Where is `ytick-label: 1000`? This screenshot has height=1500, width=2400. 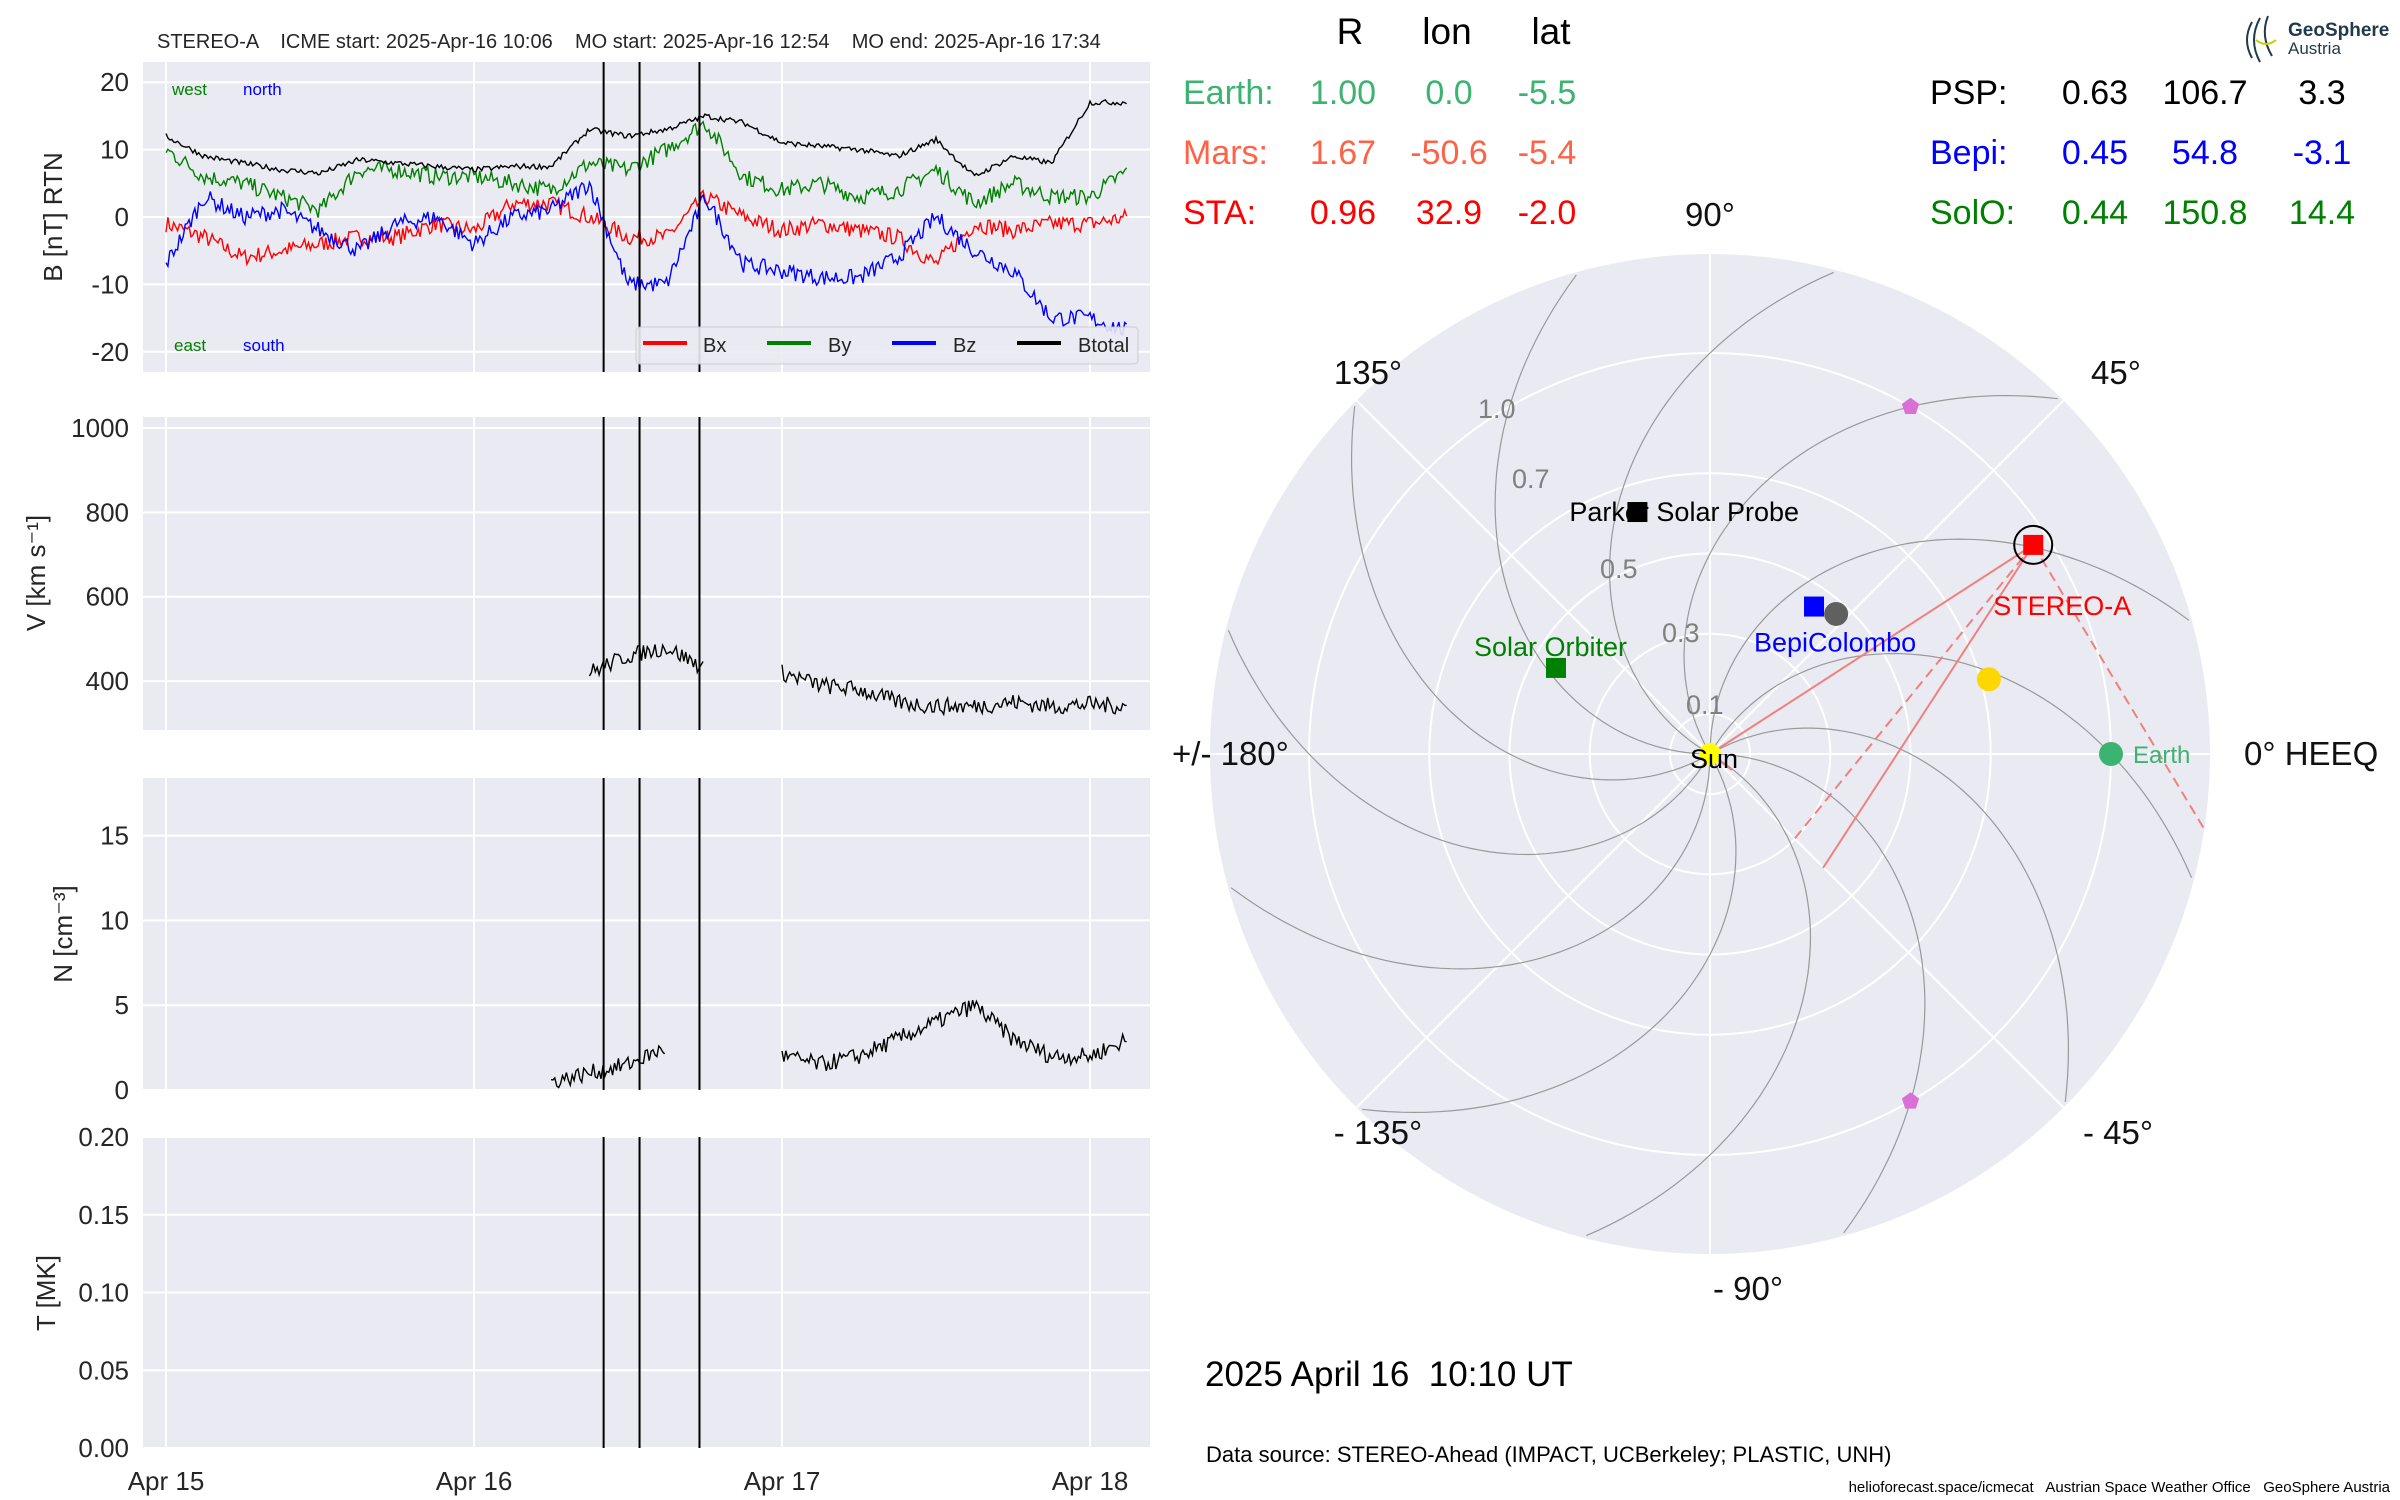 ytick-label: 1000 is located at coordinates (100, 428).